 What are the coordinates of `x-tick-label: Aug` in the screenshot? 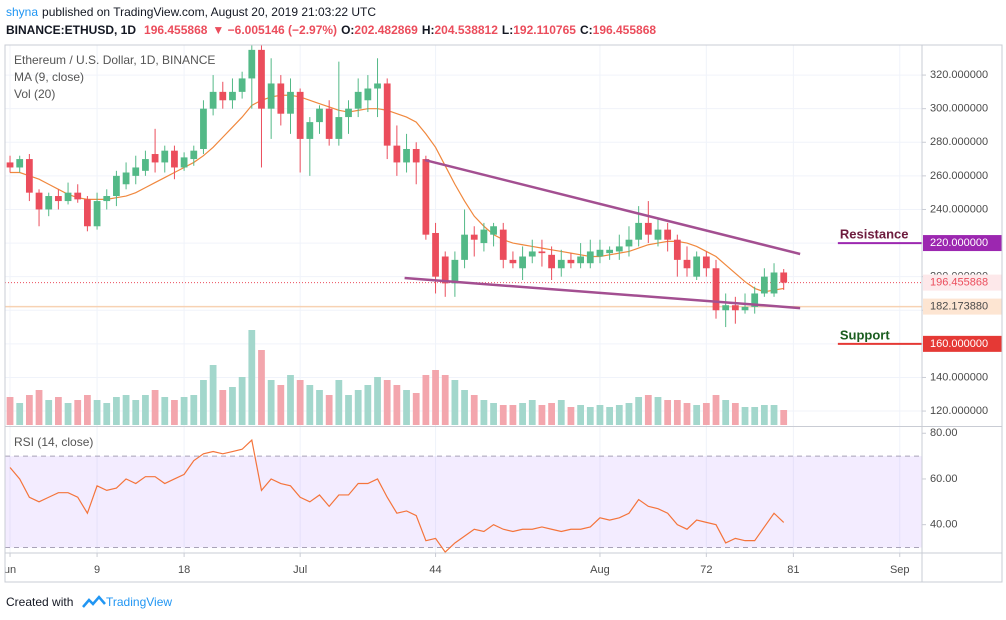 It's located at (600, 570).